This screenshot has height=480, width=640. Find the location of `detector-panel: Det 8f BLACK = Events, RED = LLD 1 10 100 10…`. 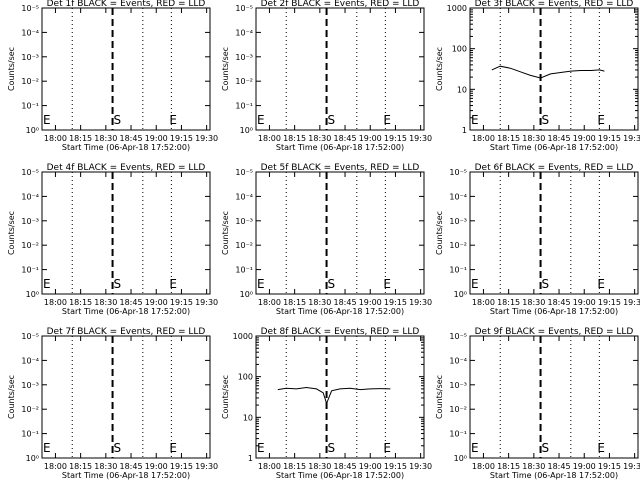

detector-panel: Det 8f BLACK = Events, RED = LLD 1 10 100 10… is located at coordinates (326, 403).